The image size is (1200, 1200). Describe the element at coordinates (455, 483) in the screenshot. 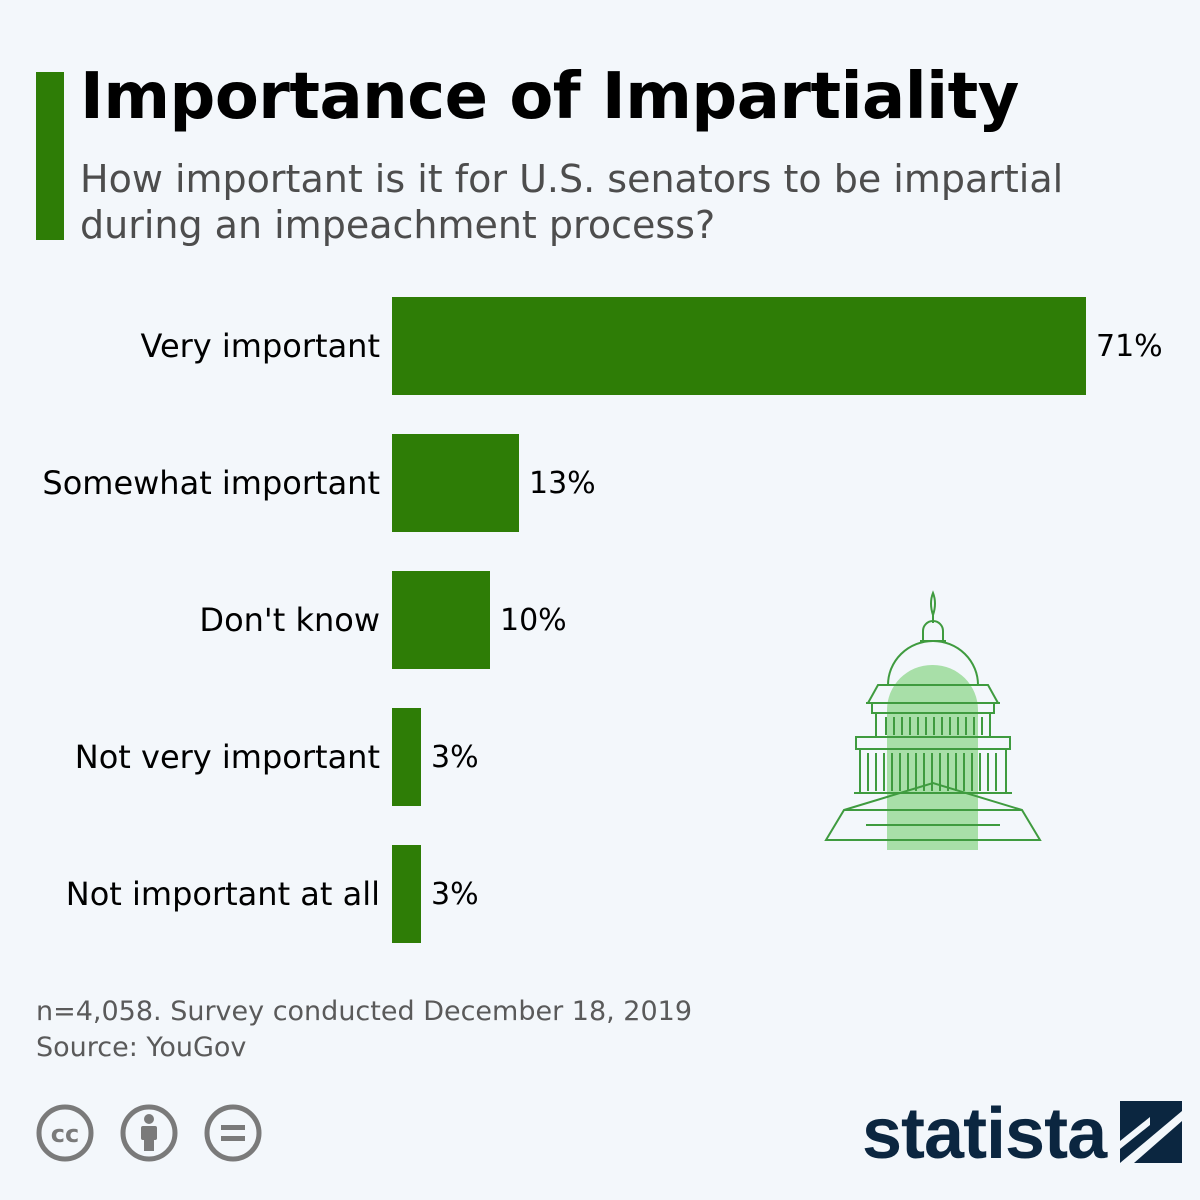

I see `bar-somewhat-important` at that location.